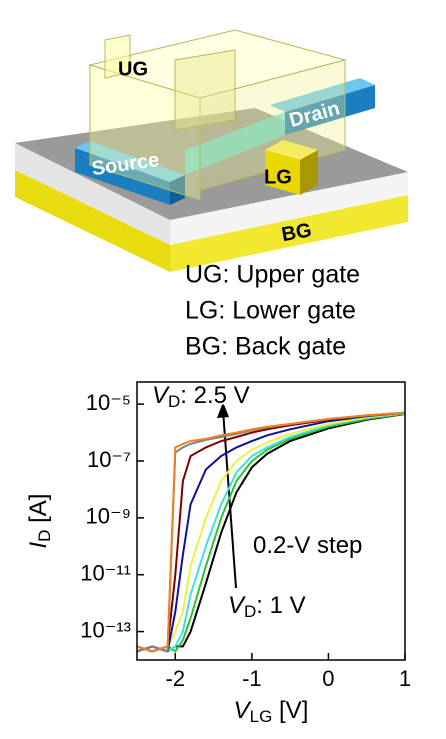 This screenshot has height=739, width=446. What do you see at coordinates (130, 161) in the screenshot?
I see `source-top` at bounding box center [130, 161].